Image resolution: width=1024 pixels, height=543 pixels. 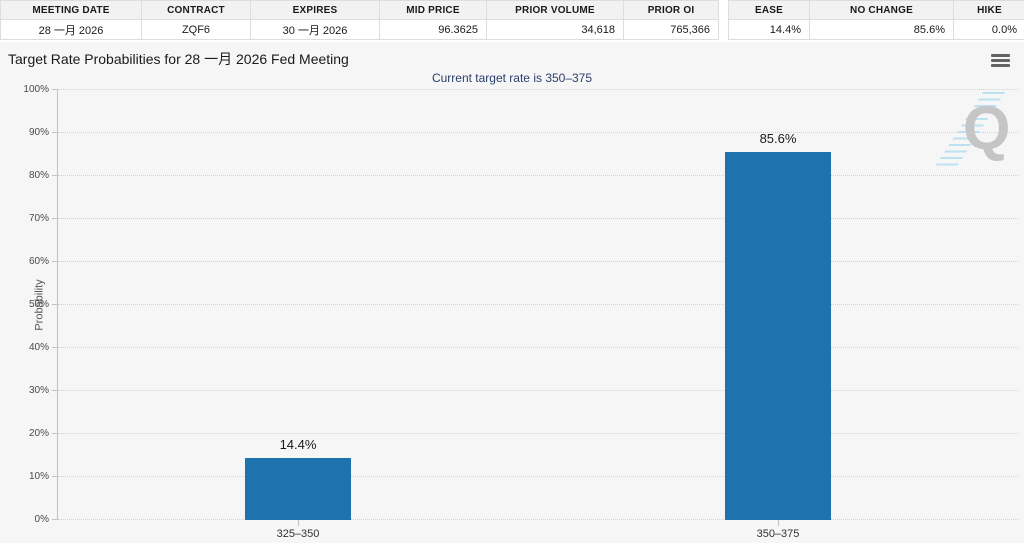 I want to click on probability-table-data-row: 14.4% 85.6% 0.0%, so click(x=876, y=29).